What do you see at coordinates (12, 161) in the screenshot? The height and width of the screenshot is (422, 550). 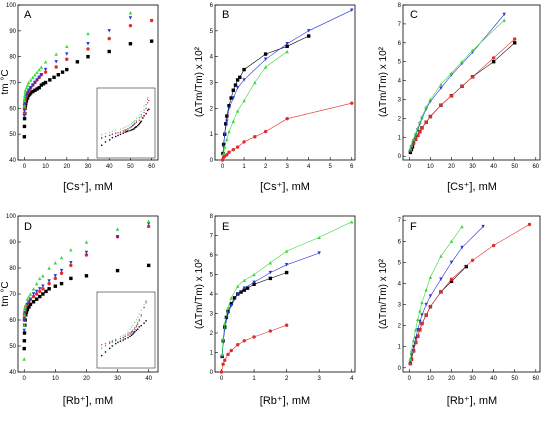 I see `y-tick-label: 40` at bounding box center [12, 161].